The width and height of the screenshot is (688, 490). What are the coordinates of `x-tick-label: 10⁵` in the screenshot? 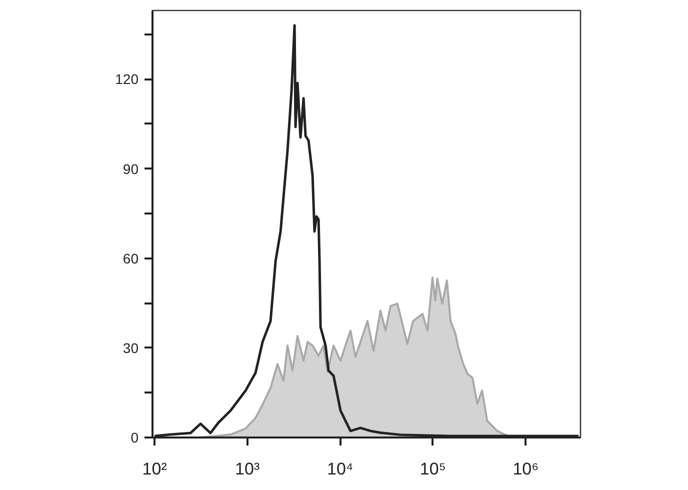 It's located at (433, 469).